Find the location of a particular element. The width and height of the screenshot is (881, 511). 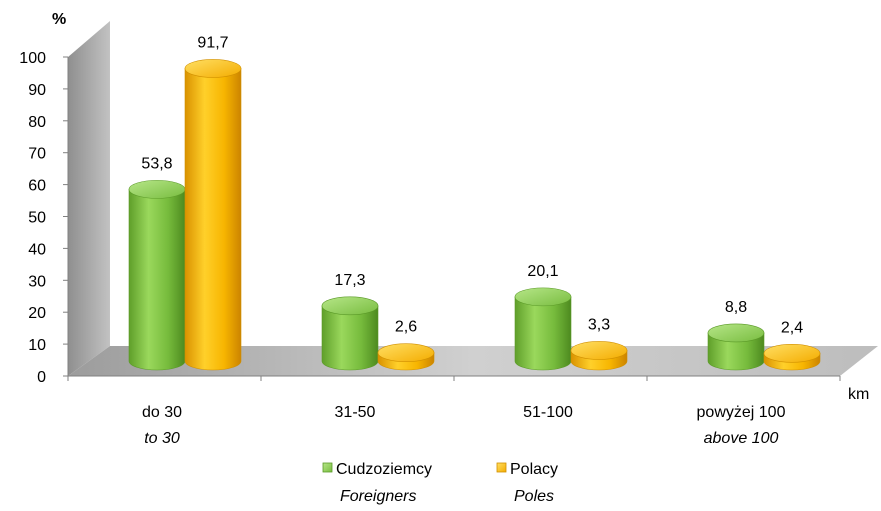

legend-label-en: Poles is located at coordinates (534, 496).